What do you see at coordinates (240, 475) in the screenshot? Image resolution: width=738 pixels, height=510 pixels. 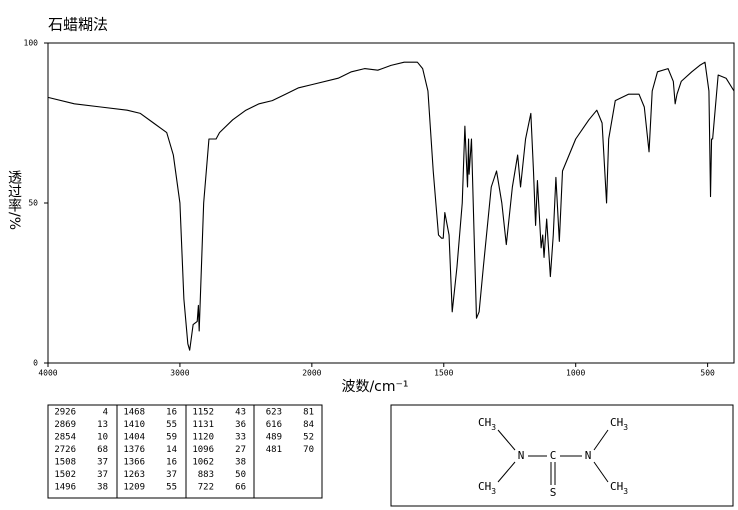 I see `peak-transmittance: 50` at bounding box center [240, 475].